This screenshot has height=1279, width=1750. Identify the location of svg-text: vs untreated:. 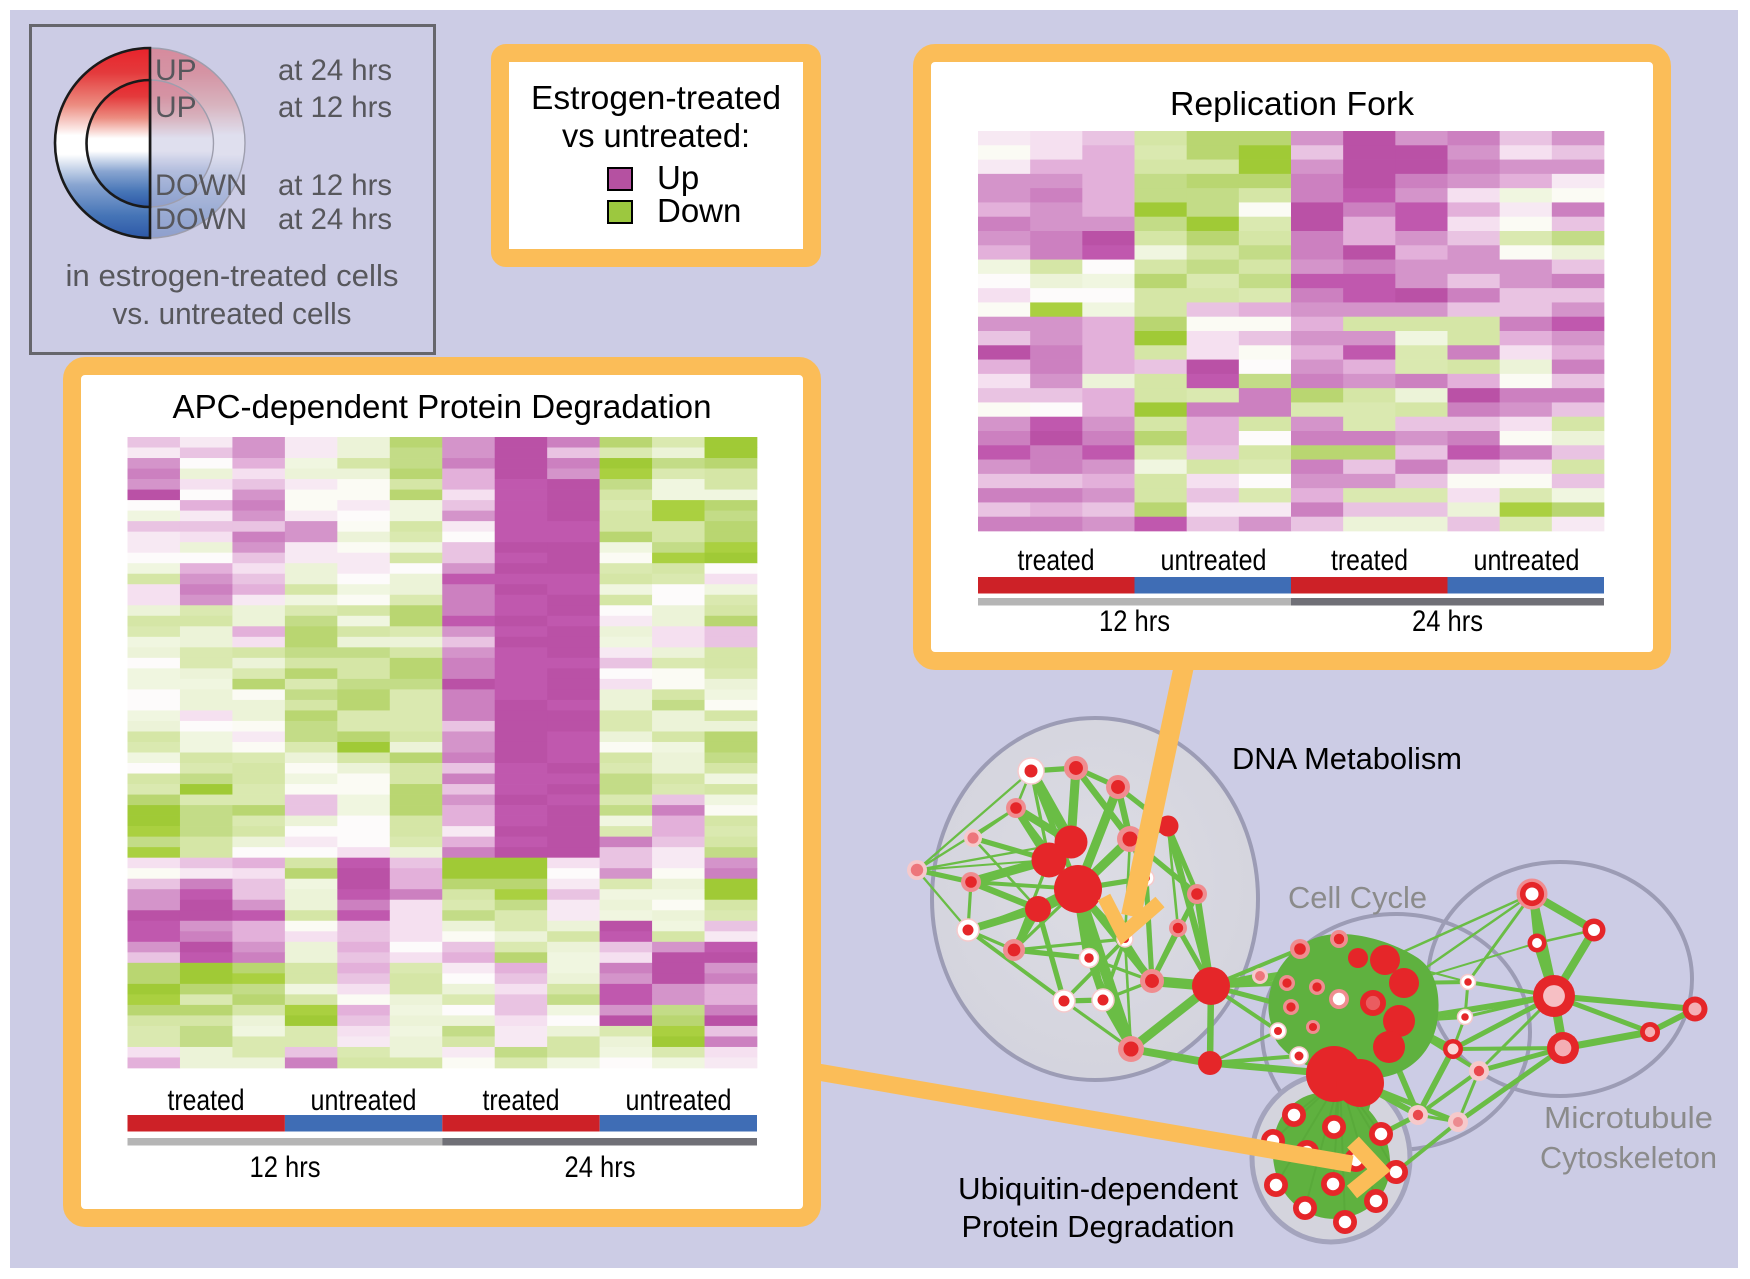
(656, 135).